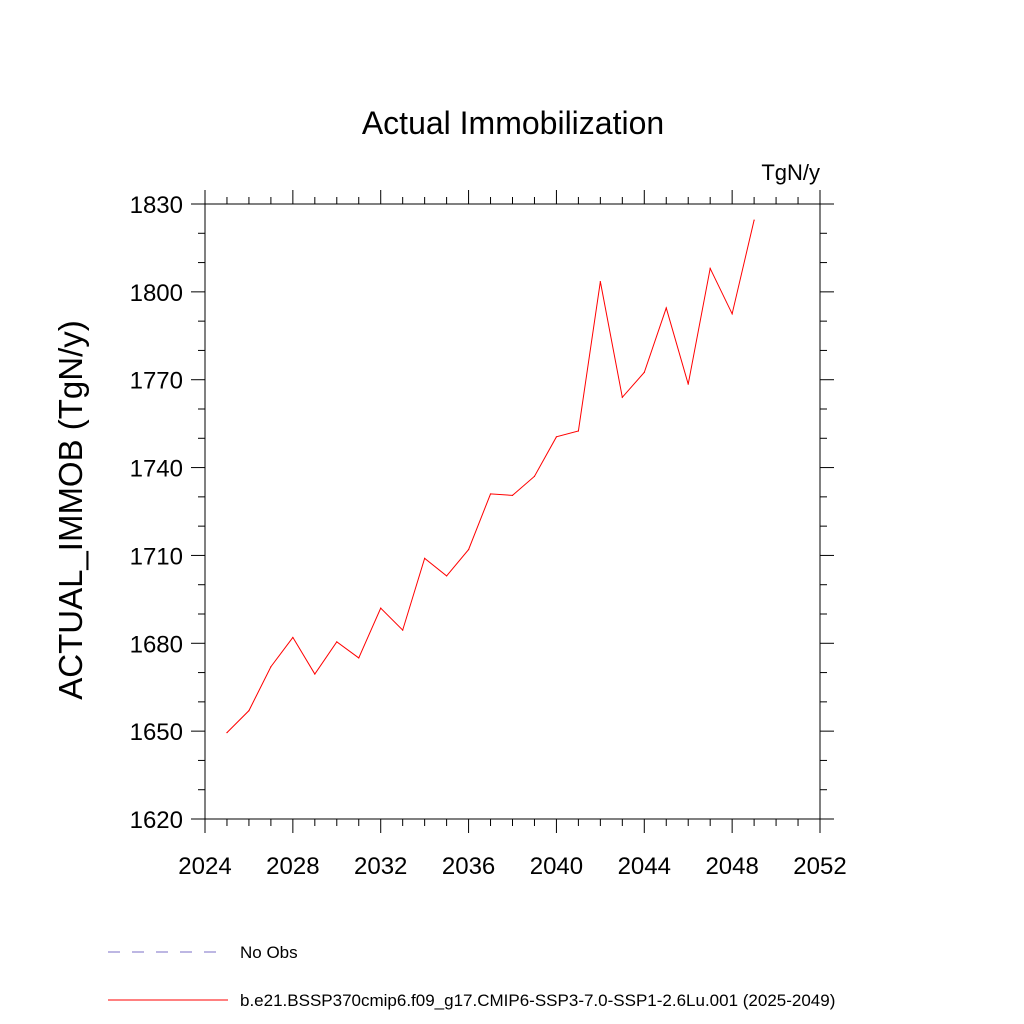  I want to click on y-tick-label: 1830, so click(156, 205).